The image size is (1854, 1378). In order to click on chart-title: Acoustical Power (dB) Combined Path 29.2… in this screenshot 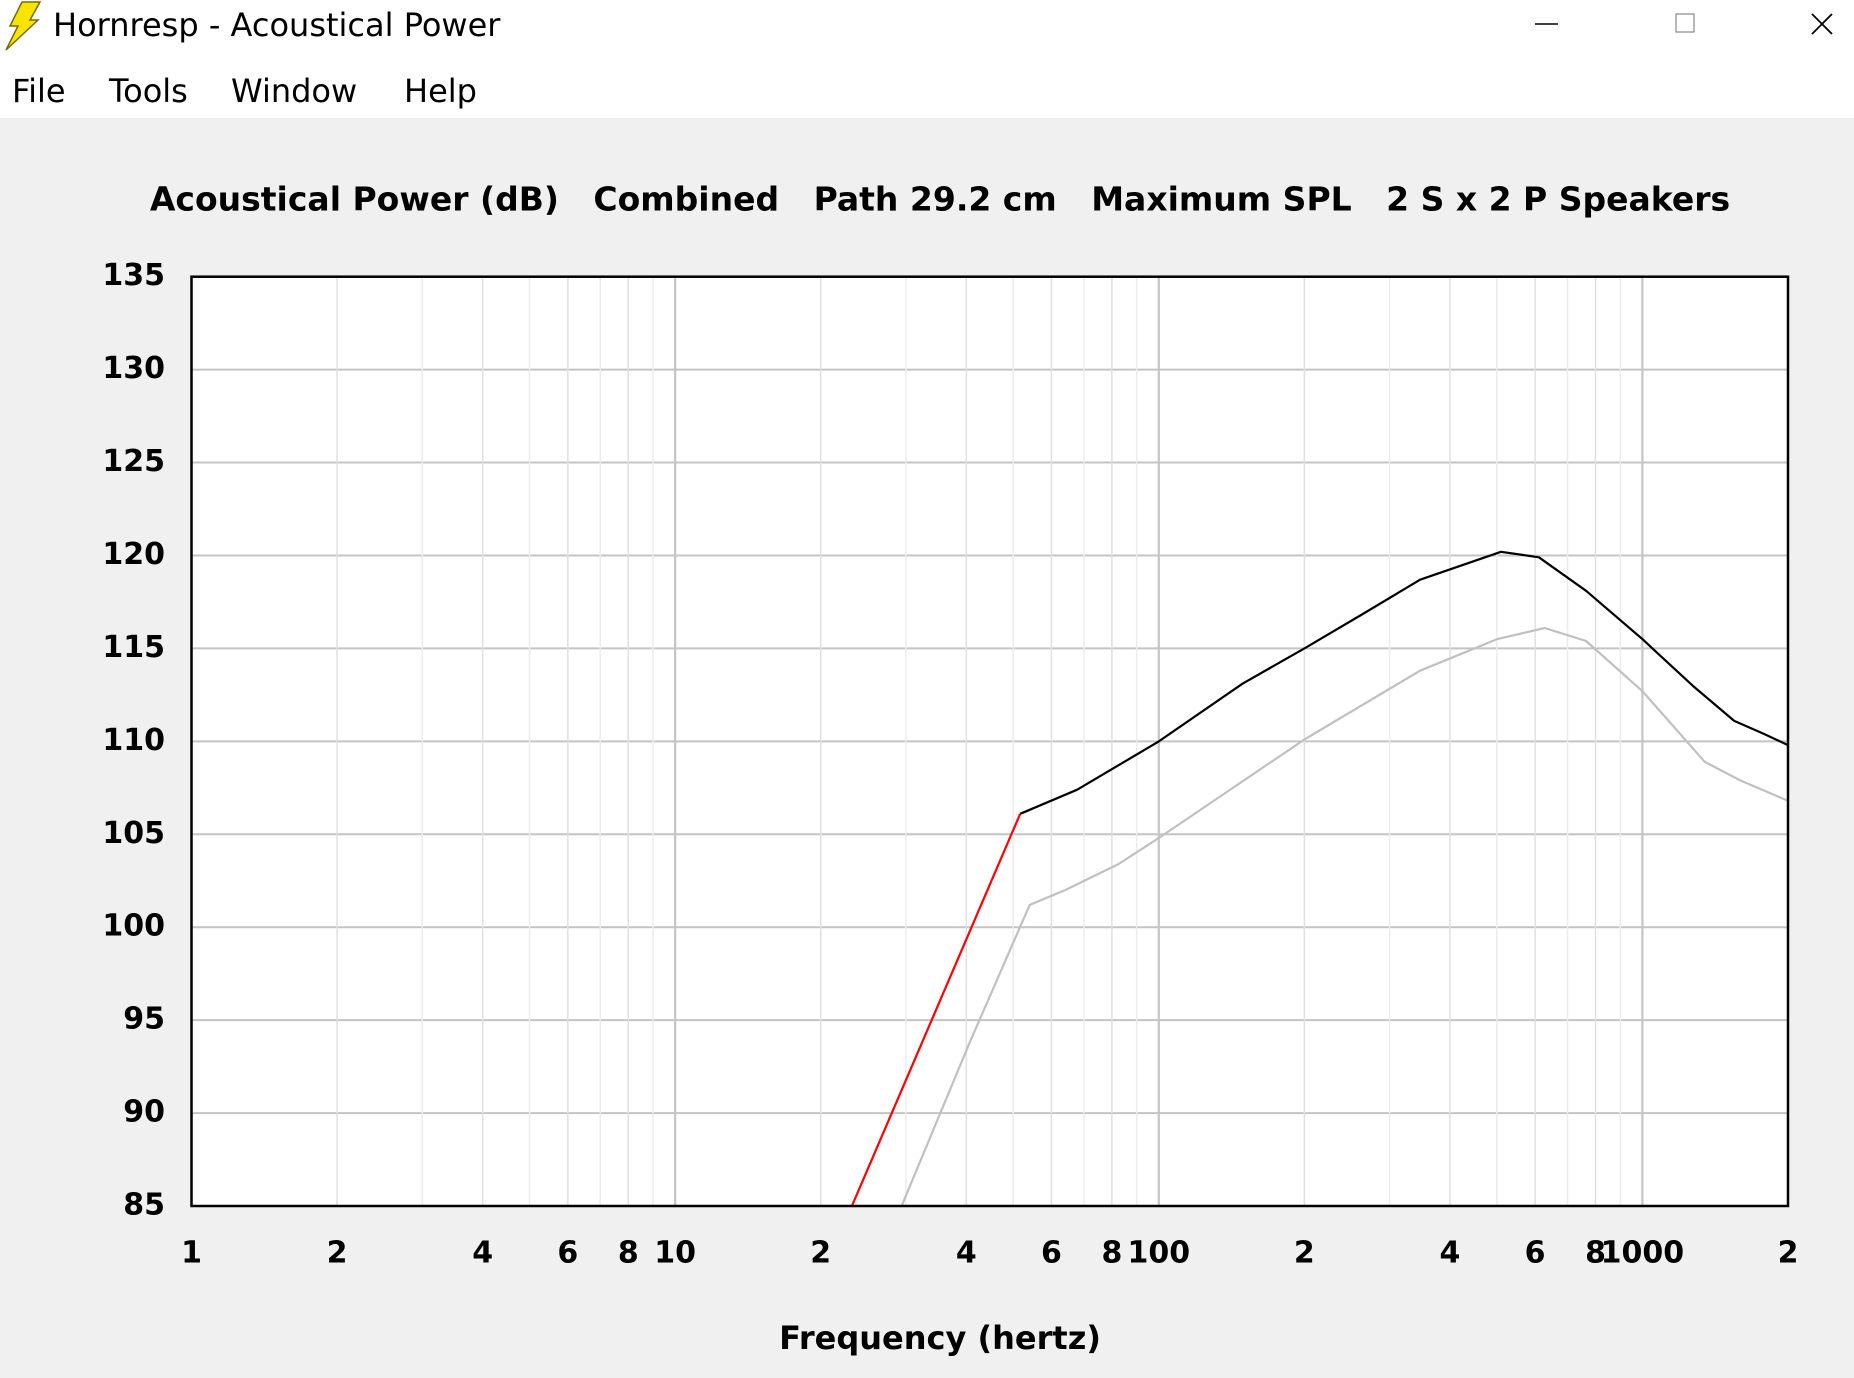, I will do `click(940, 199)`.